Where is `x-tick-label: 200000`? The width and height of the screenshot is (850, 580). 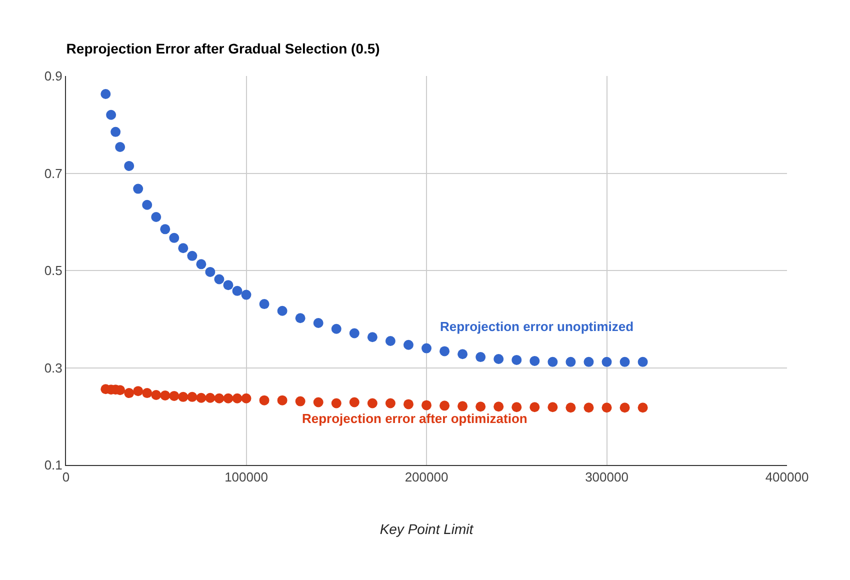 x-tick-label: 200000 is located at coordinates (426, 477).